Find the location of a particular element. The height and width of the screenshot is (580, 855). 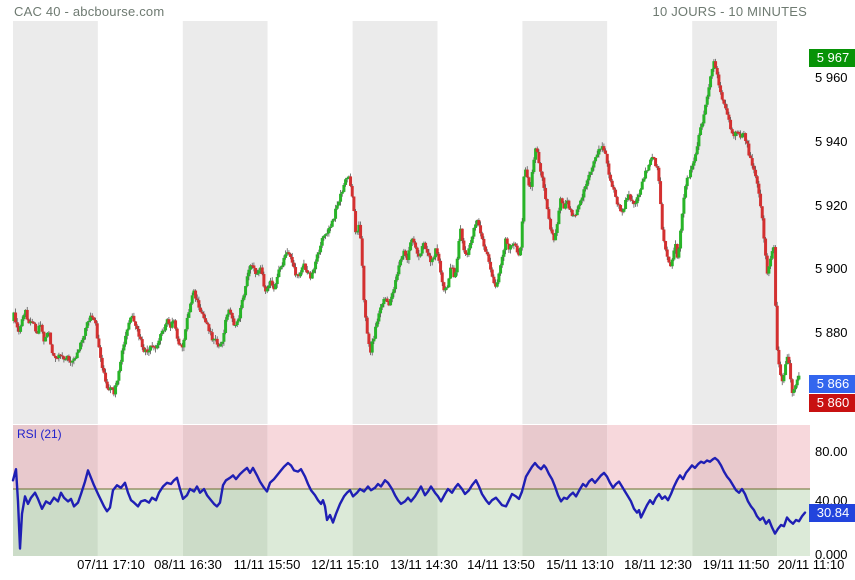

rsi-tick-label: 80.00 is located at coordinates (831, 451).